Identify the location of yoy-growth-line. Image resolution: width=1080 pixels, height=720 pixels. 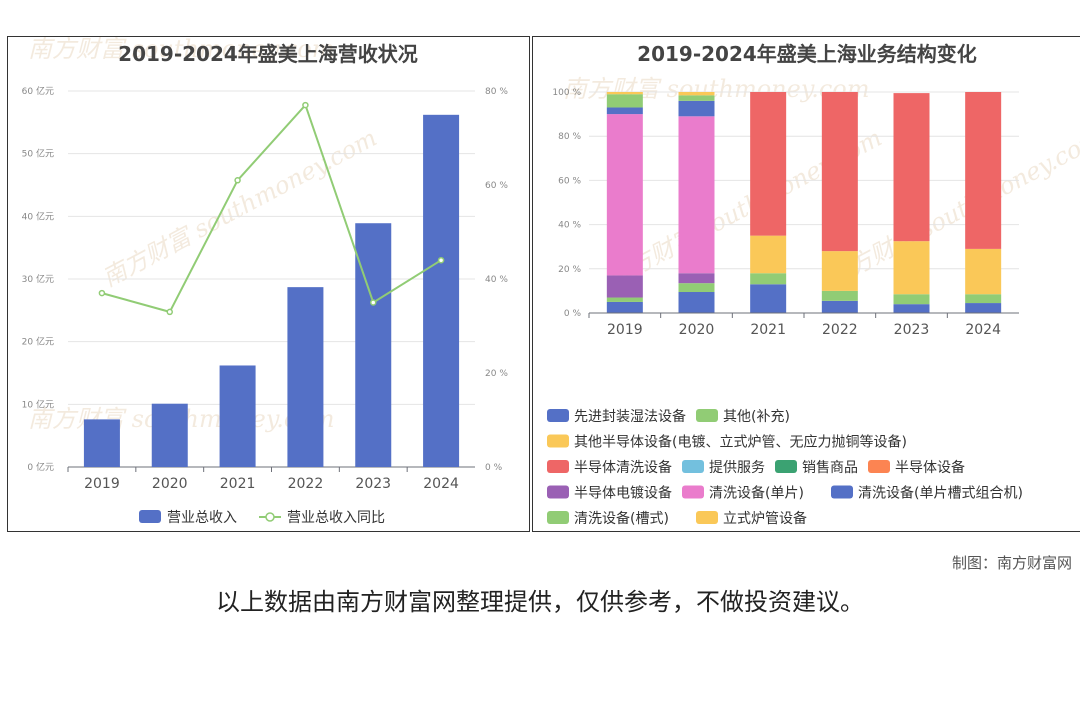
(271, 208).